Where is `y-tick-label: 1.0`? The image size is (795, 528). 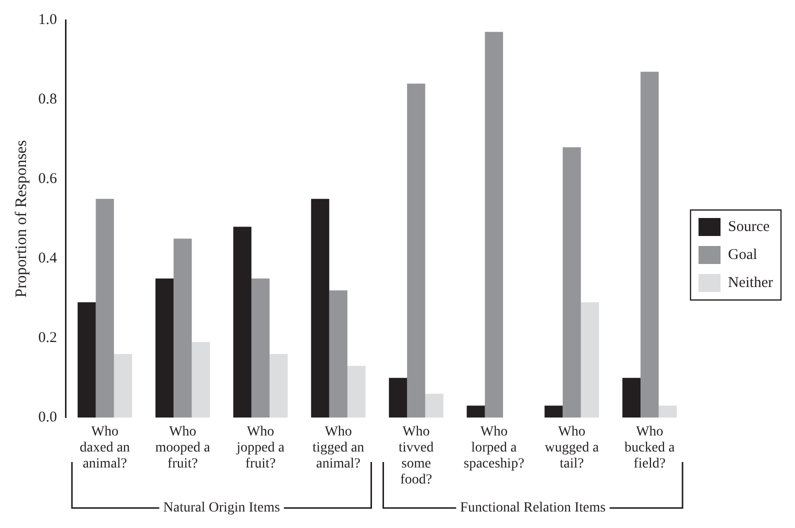 y-tick-label: 1.0 is located at coordinates (47, 20).